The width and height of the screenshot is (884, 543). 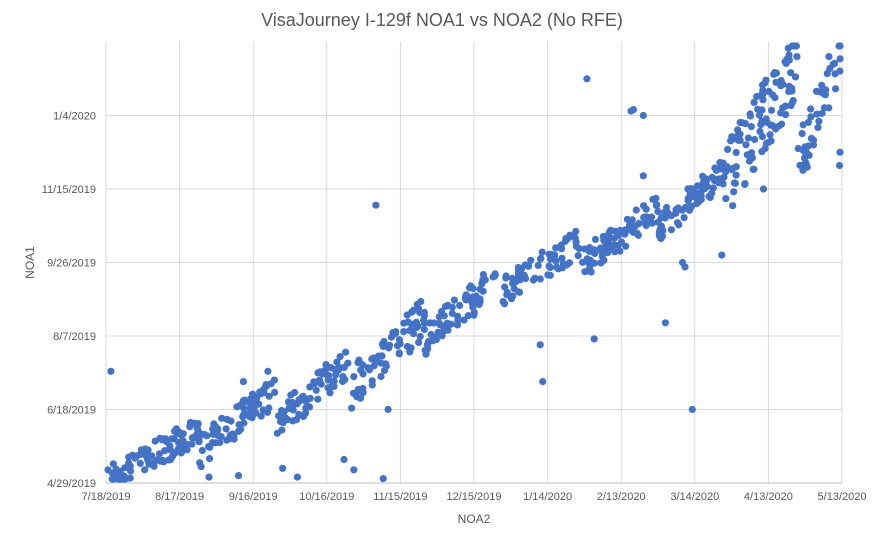 I want to click on x-tick-label: 10/16/2019, so click(x=326, y=497).